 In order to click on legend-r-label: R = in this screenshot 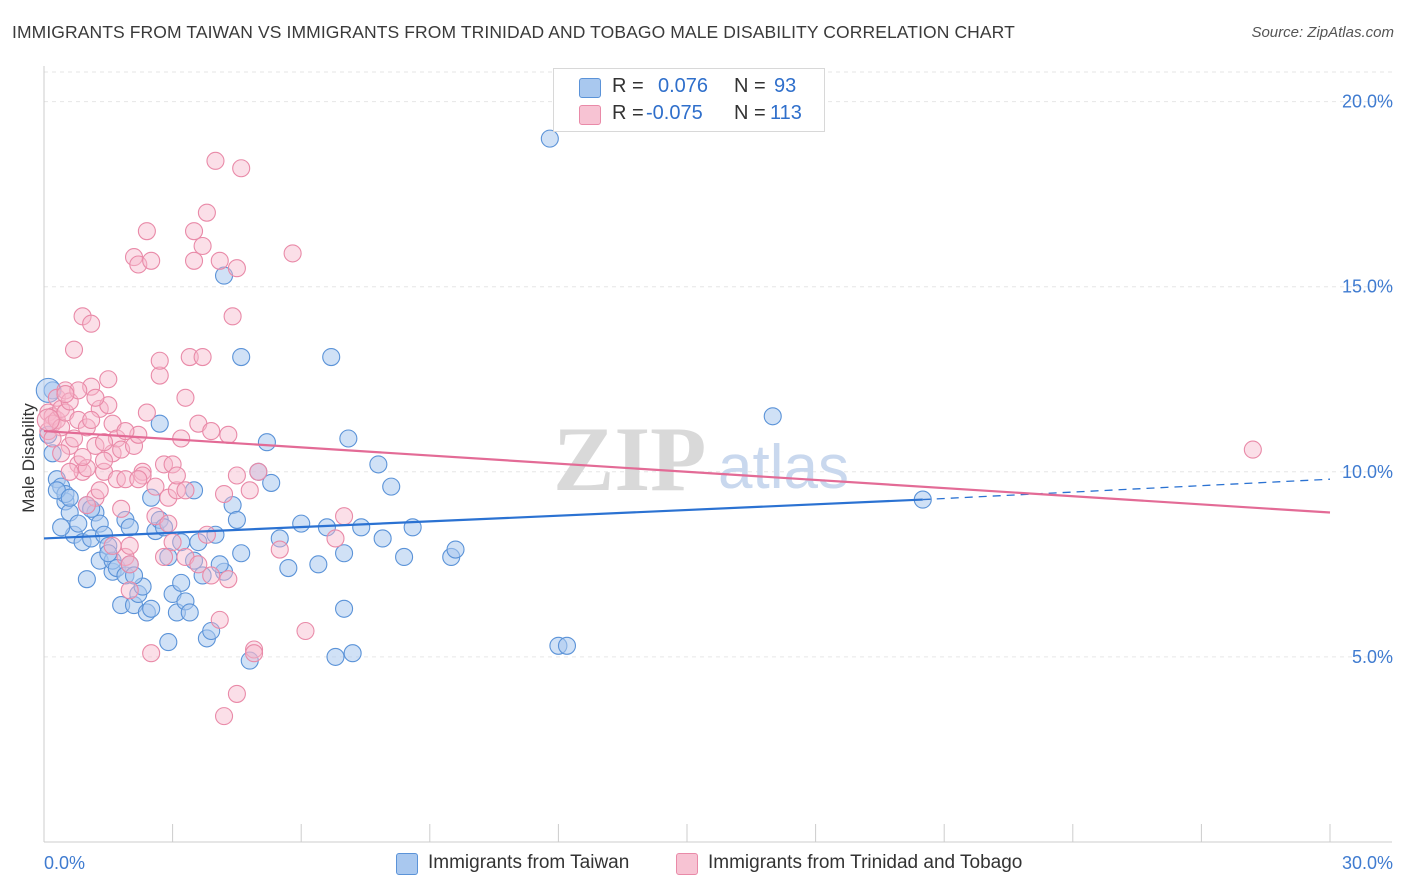, I will do `click(628, 113)`.